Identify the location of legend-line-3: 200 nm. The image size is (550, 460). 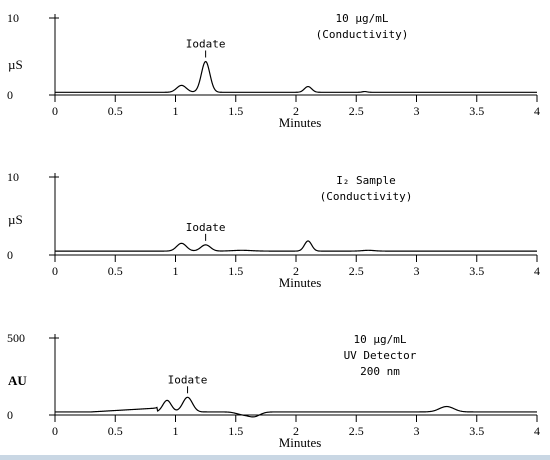
(380, 371).